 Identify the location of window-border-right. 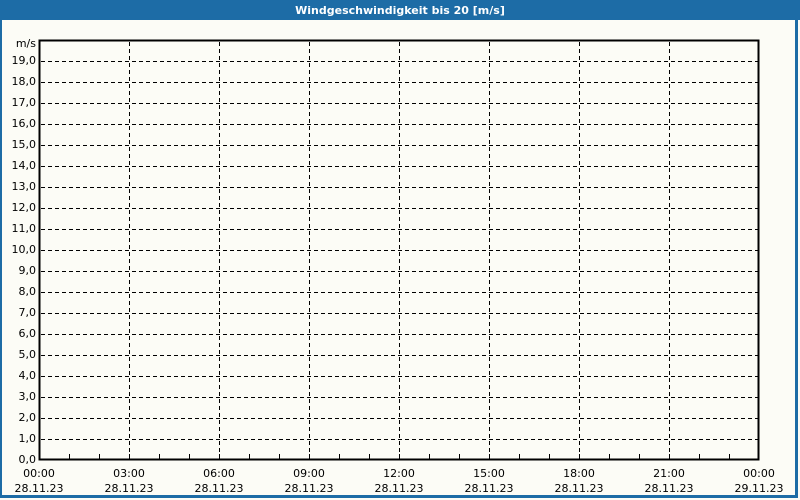
(796, 259).